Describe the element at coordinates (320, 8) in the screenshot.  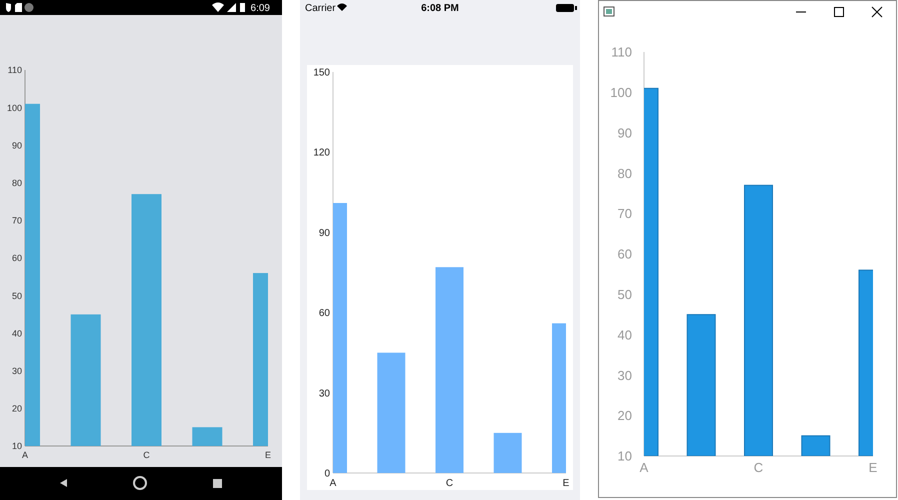
I see `text: Carrier` at that location.